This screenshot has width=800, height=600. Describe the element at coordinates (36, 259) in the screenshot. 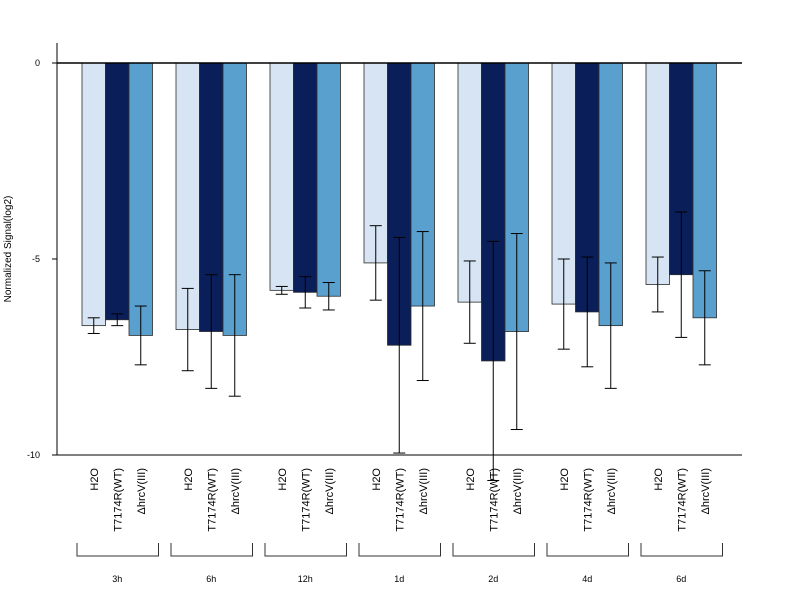

I see `y-tick-label: -5` at that location.